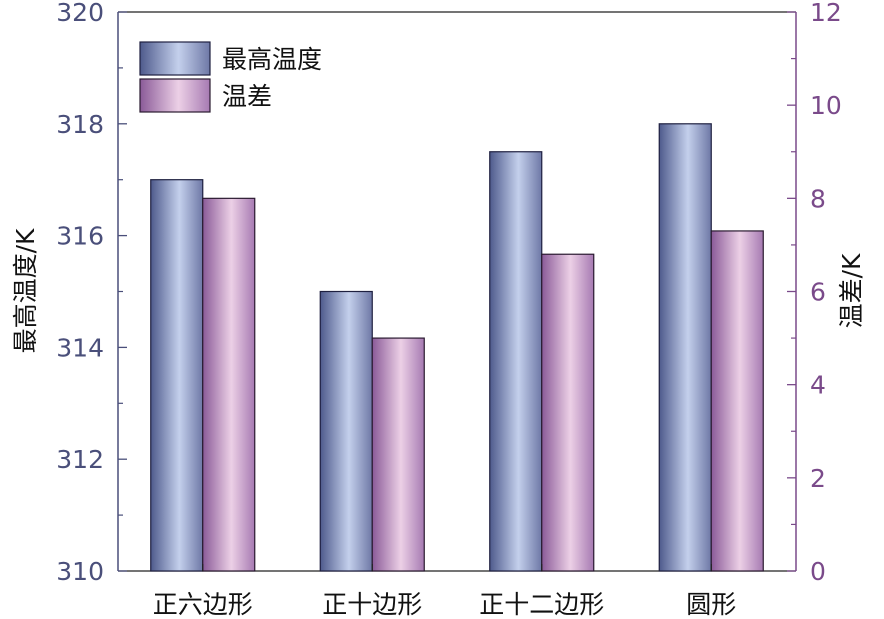 This screenshot has height=619, width=884. I want to click on left-axis-tick-label: 310, so click(80, 571).